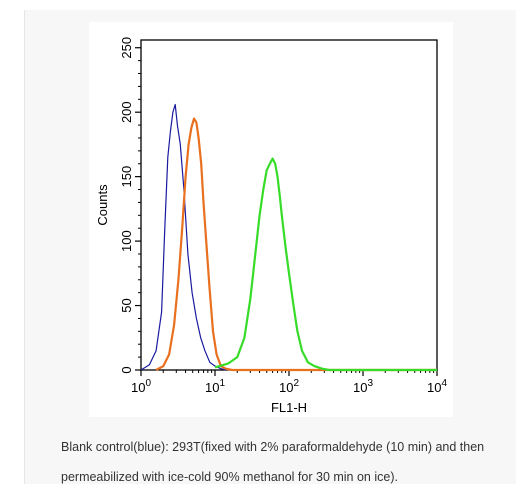 This screenshot has height=492, width=516. What do you see at coordinates (363, 386) in the screenshot?
I see `x-tick-label: 10³` at bounding box center [363, 386].